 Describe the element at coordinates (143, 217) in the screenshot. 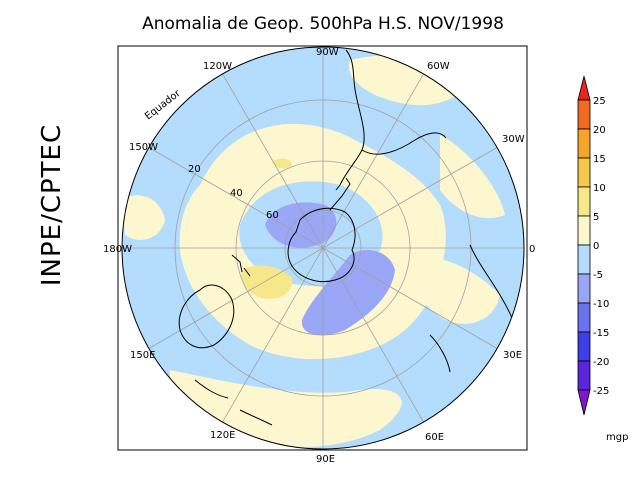

I see `anomaly-neutral-west` at that location.